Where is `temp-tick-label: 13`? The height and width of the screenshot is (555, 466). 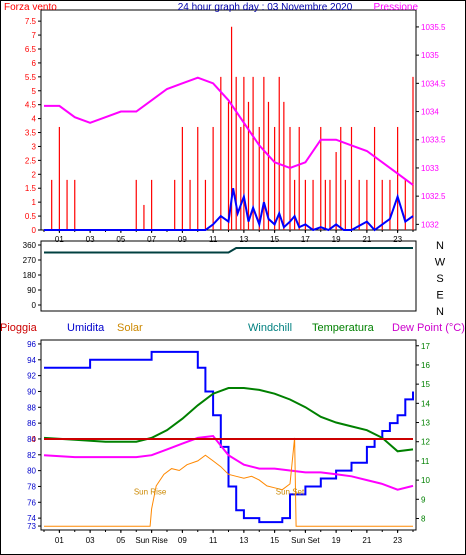
temp-tick-label: 13 is located at coordinates (425, 423).